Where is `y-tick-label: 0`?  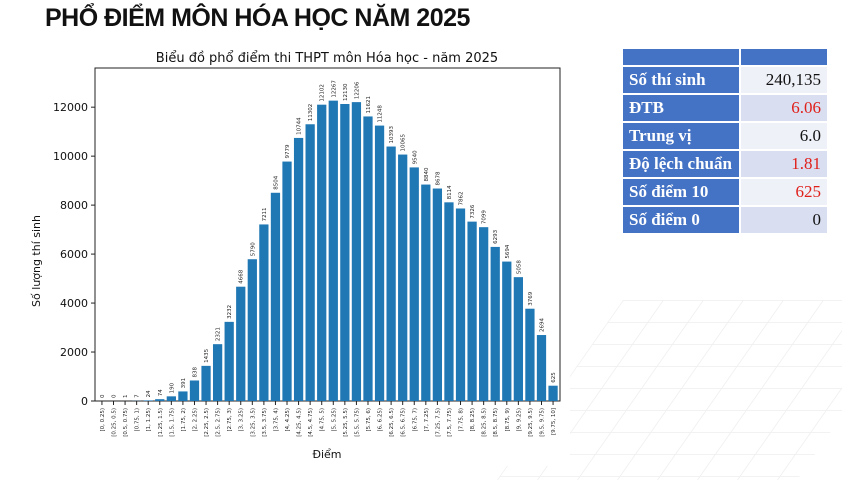 y-tick-label: 0 is located at coordinates (84, 401).